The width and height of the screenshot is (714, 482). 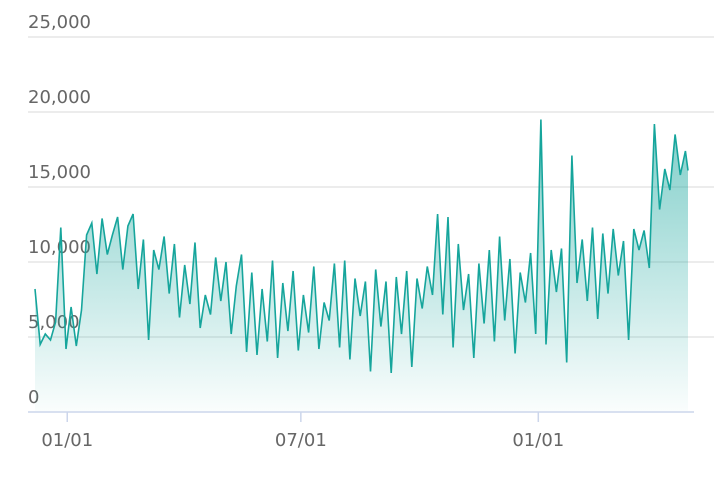 What do you see at coordinates (59, 22) in the screenshot?
I see `y-tick-label: 25,000` at bounding box center [59, 22].